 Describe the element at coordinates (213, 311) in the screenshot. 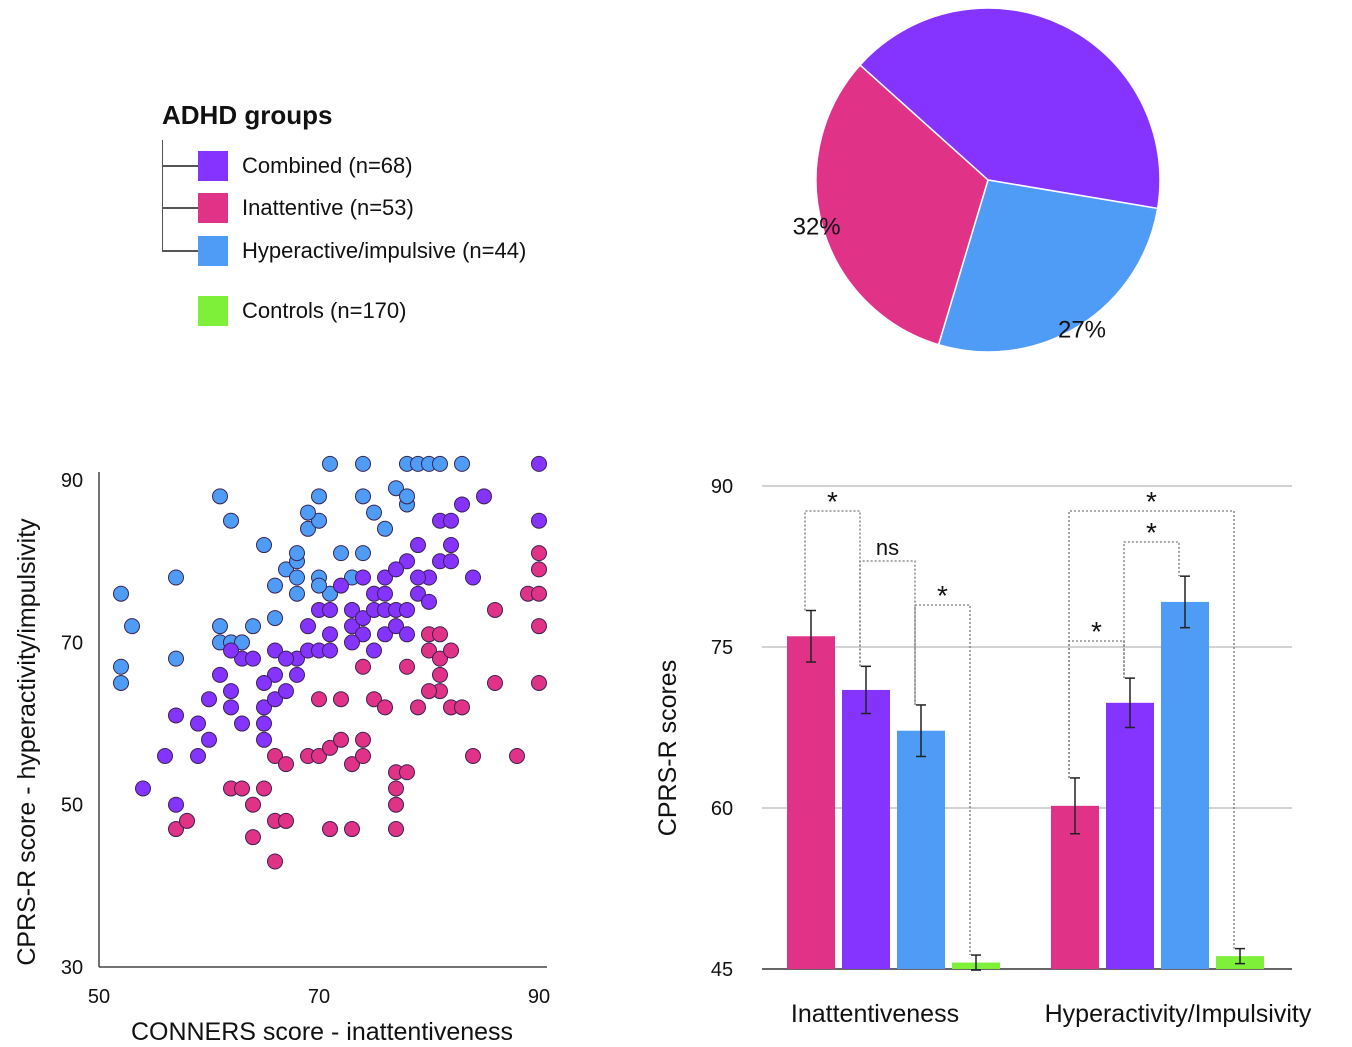

I see `legend-swatch-controls` at that location.